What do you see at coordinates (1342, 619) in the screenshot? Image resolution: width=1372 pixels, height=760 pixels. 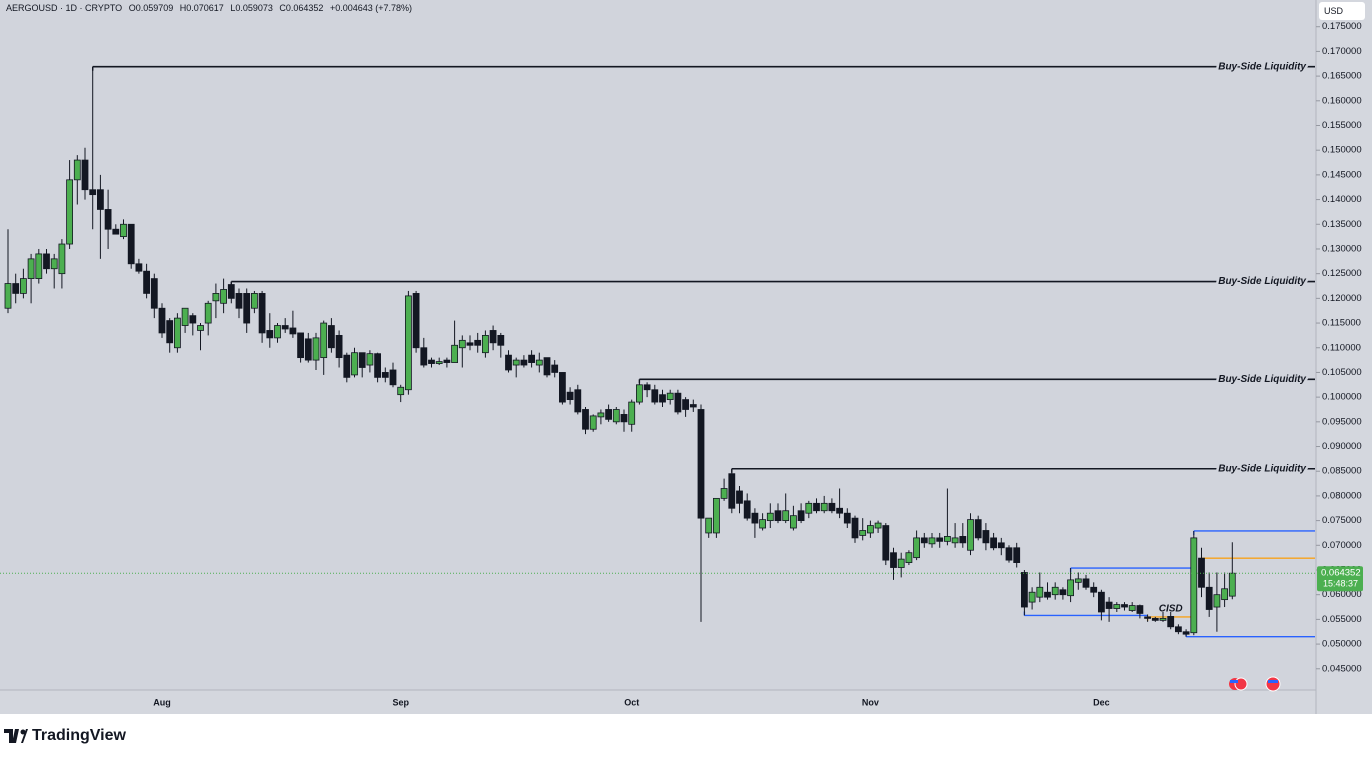 I see `y-tick-label: 0.055000` at bounding box center [1342, 619].